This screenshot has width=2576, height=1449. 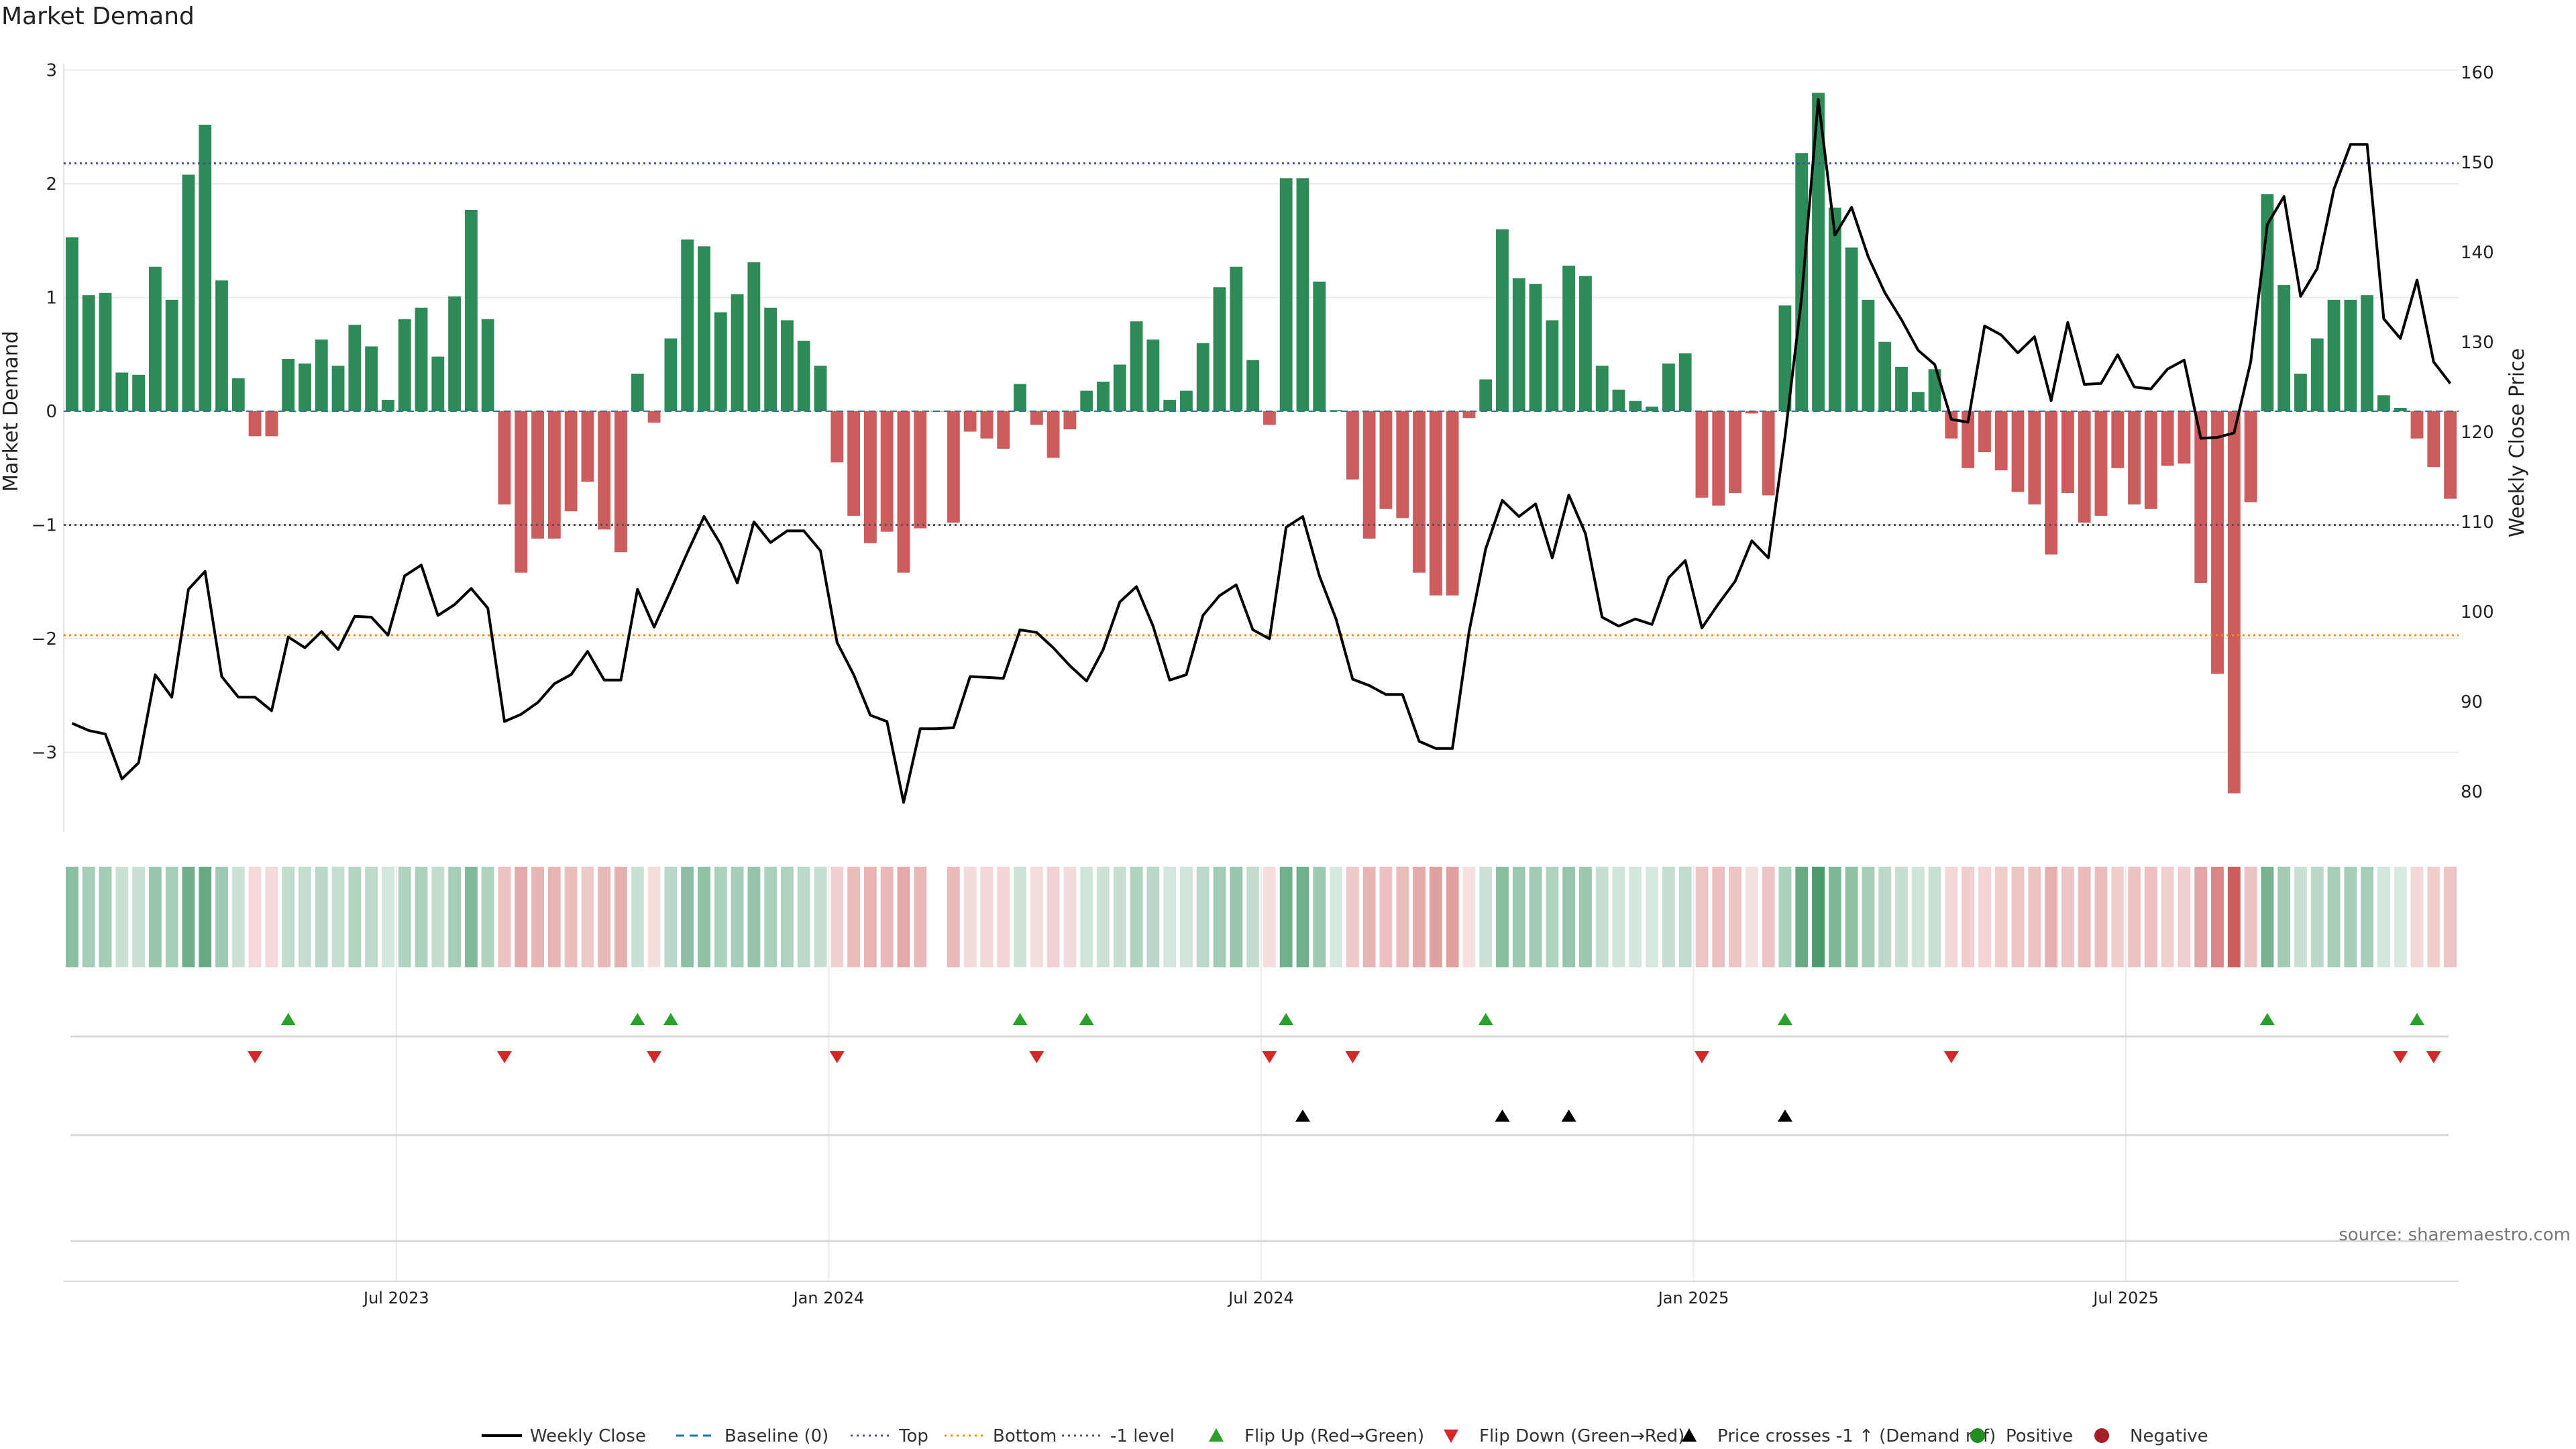 I want to click on y2-tick-label: 80, so click(x=2472, y=792).